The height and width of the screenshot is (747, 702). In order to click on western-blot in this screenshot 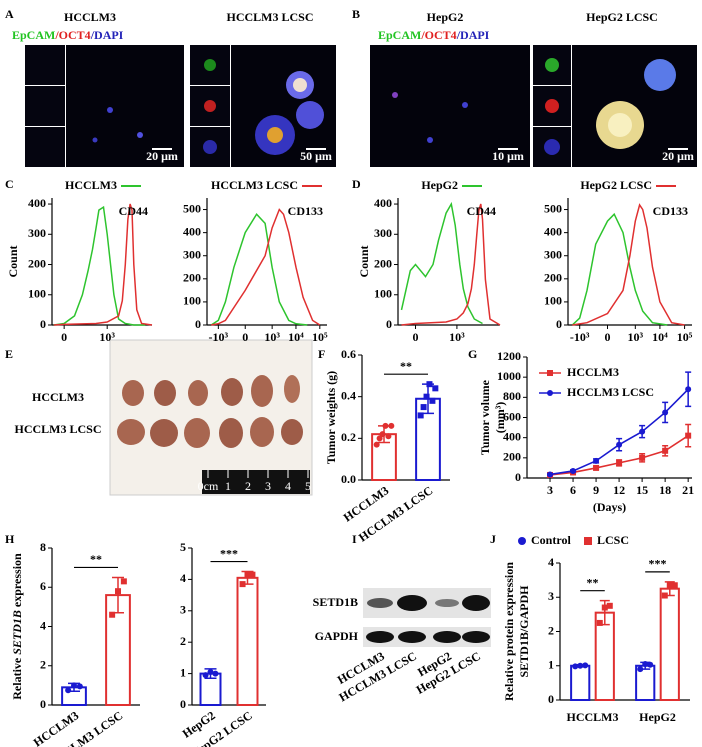, I will do `click(427, 617)`.